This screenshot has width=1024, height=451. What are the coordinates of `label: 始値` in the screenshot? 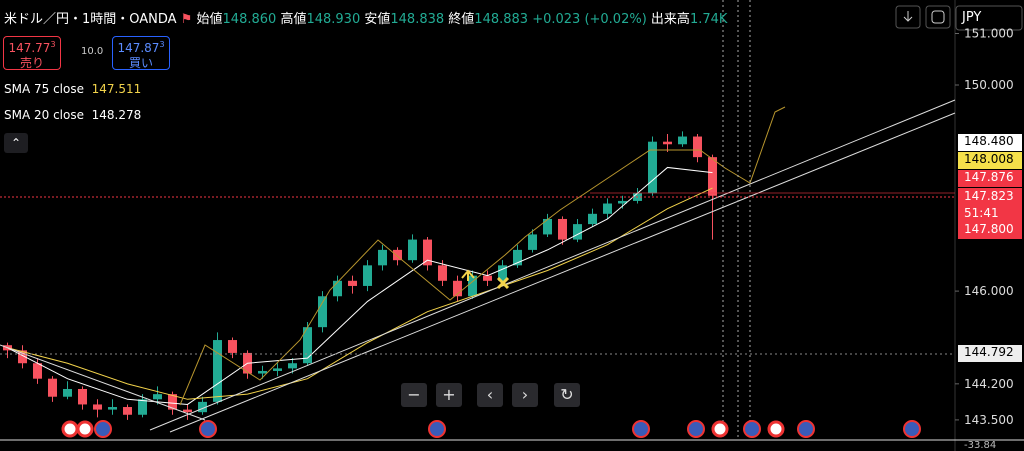 It's located at (209, 19).